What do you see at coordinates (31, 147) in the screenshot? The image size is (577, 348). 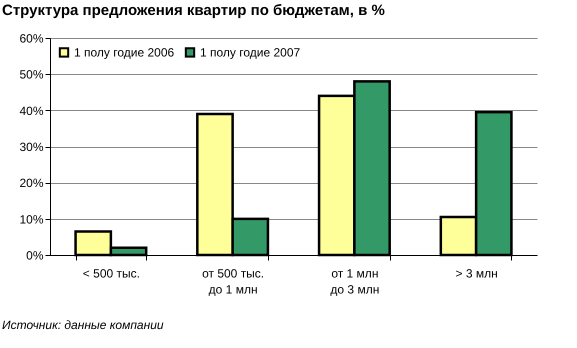 I see `y-tick-label: 30%` at bounding box center [31, 147].